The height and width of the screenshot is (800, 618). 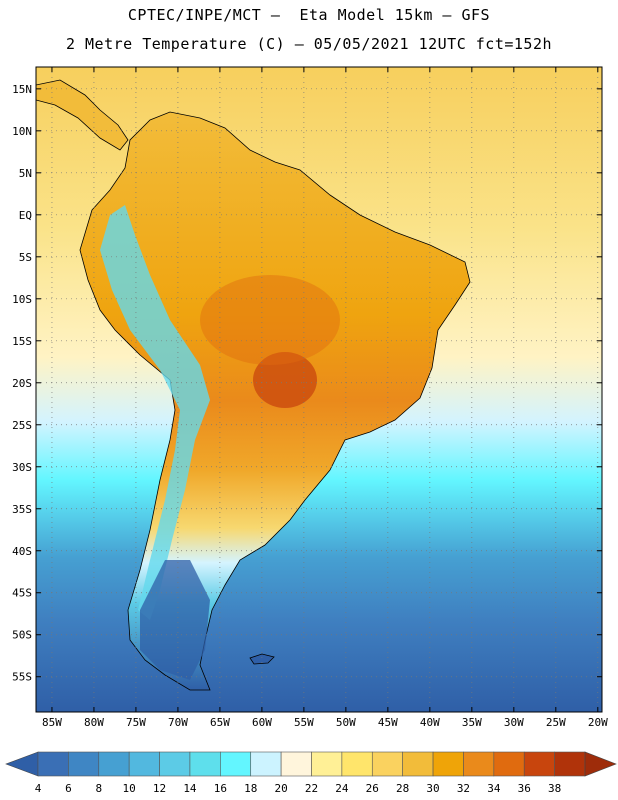 I want to click on lon-label: 20W, so click(x=598, y=722).